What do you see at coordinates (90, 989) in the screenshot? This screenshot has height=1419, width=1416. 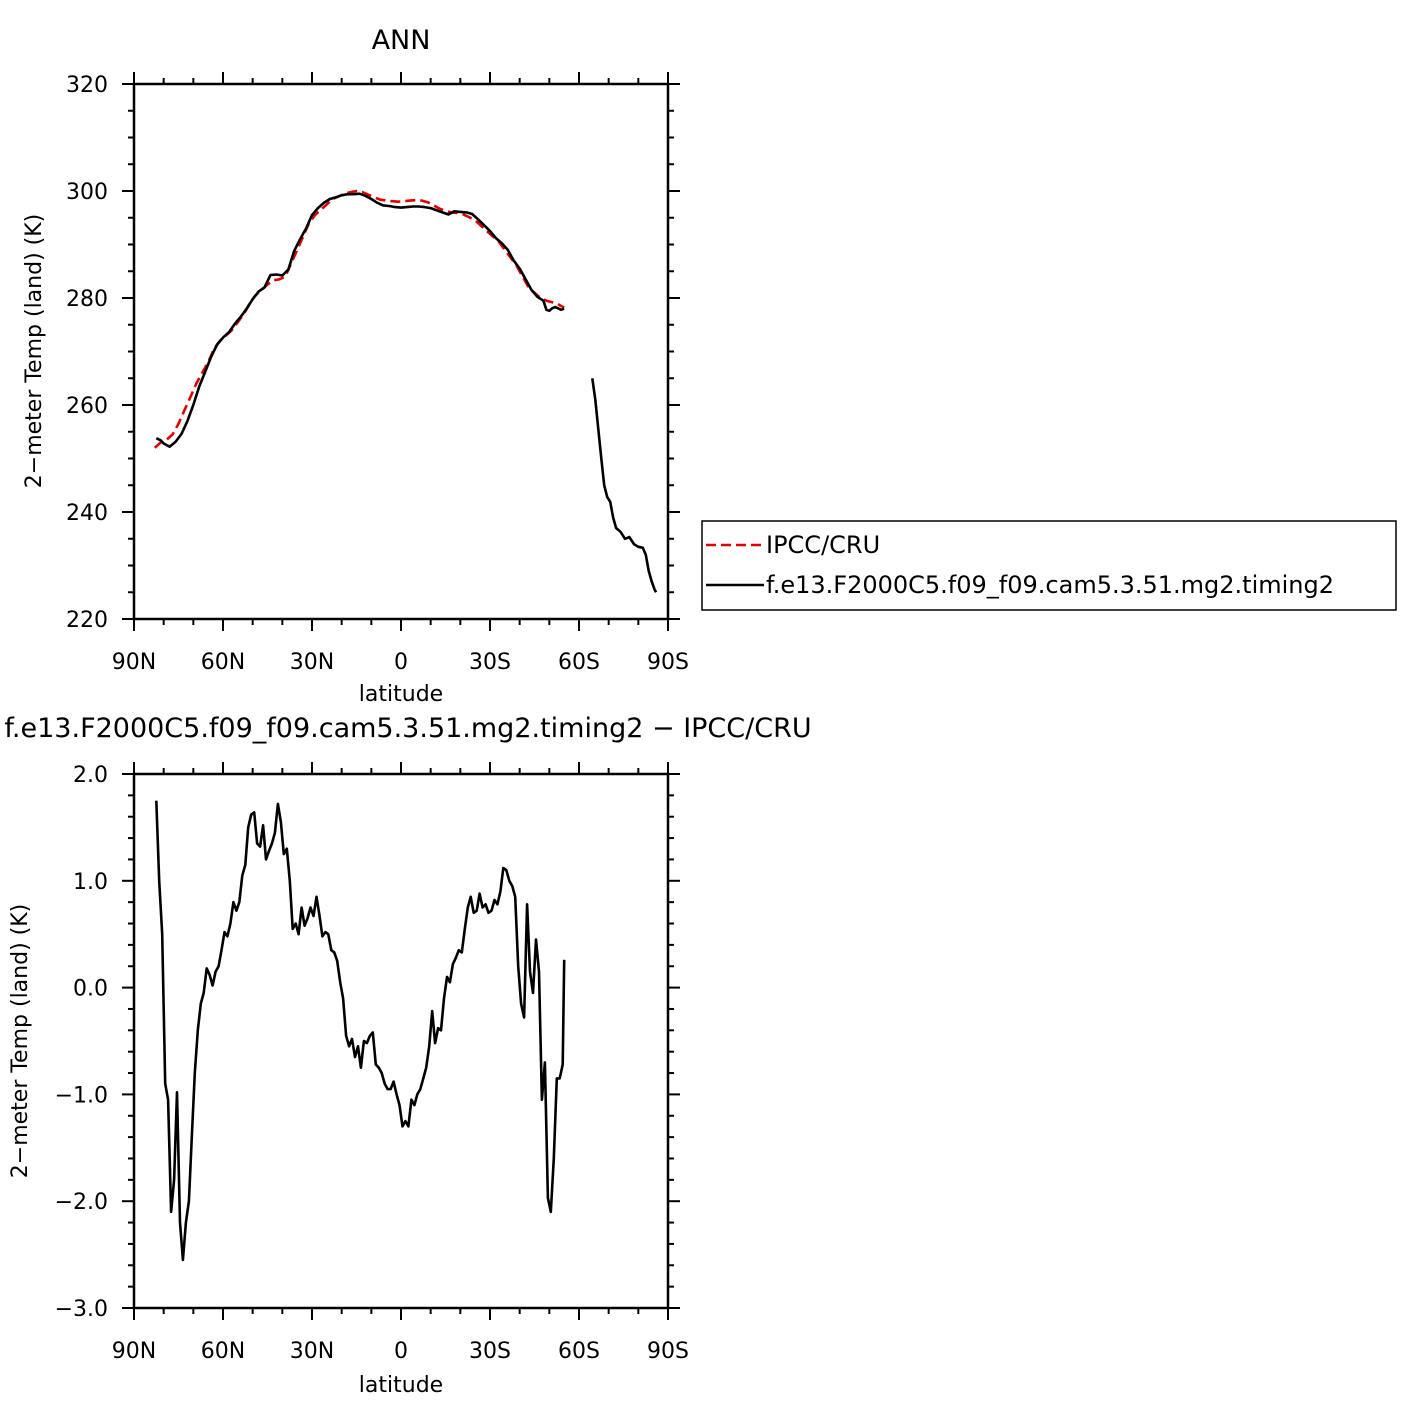 I see `bottom-y-tick-label: 0.0` at bounding box center [90, 989].